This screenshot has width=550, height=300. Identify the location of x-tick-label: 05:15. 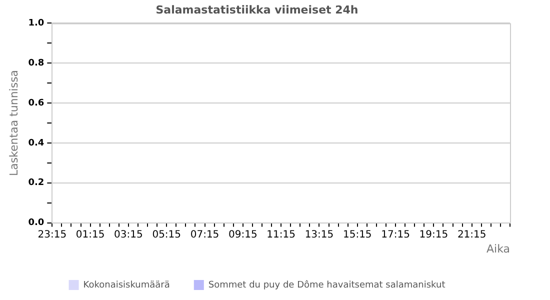
(167, 234).